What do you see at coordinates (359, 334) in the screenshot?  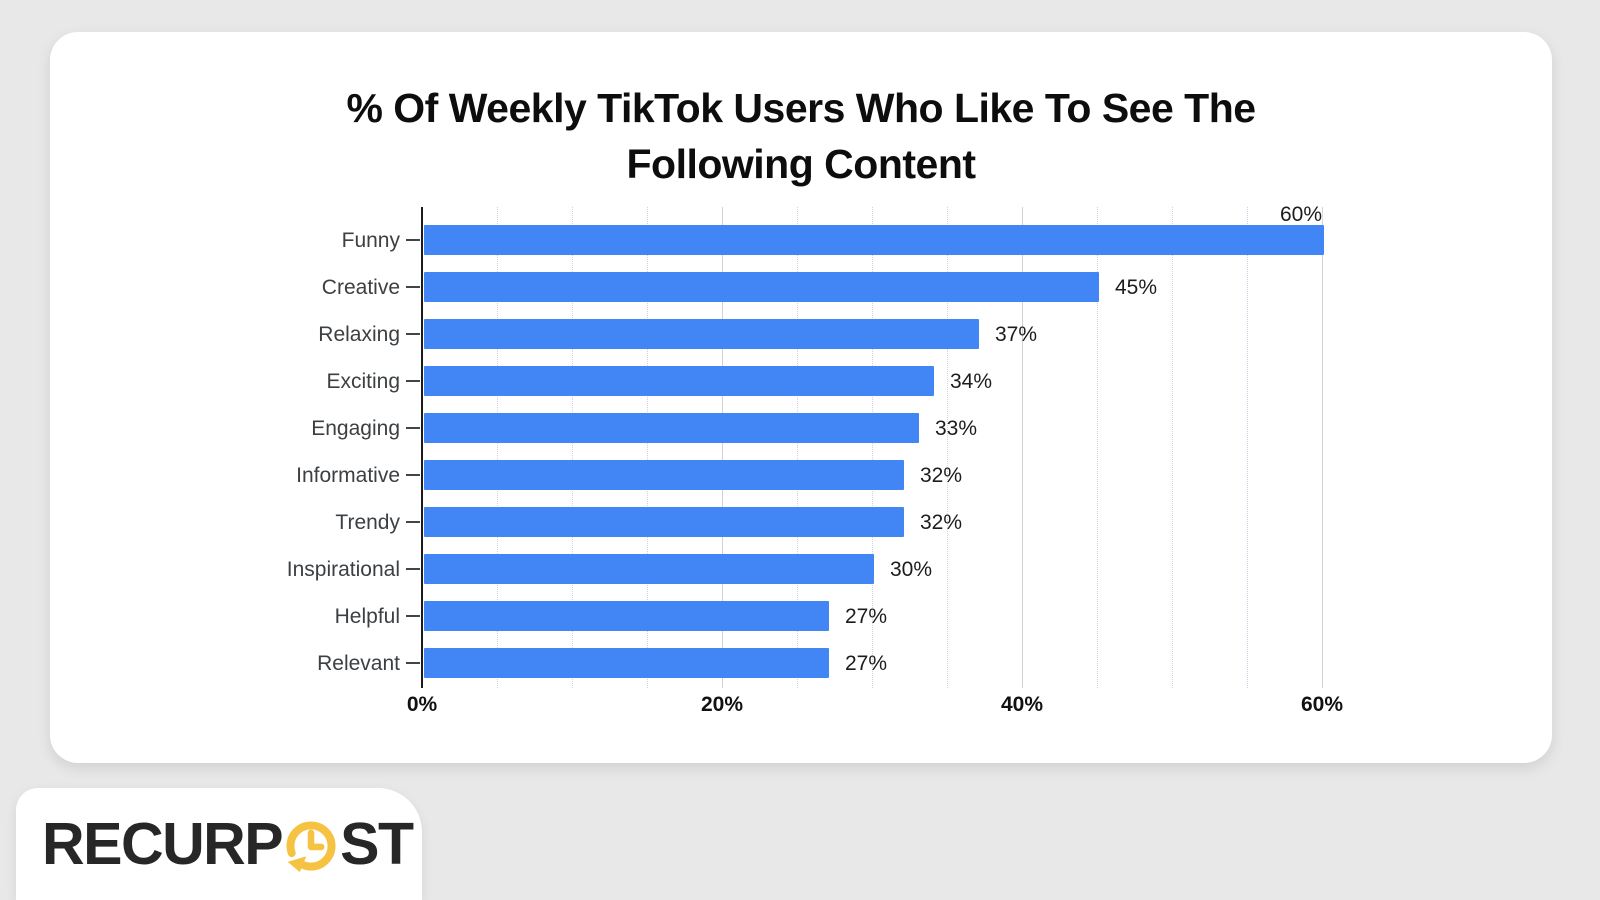 I see `category-label: Relaxing` at bounding box center [359, 334].